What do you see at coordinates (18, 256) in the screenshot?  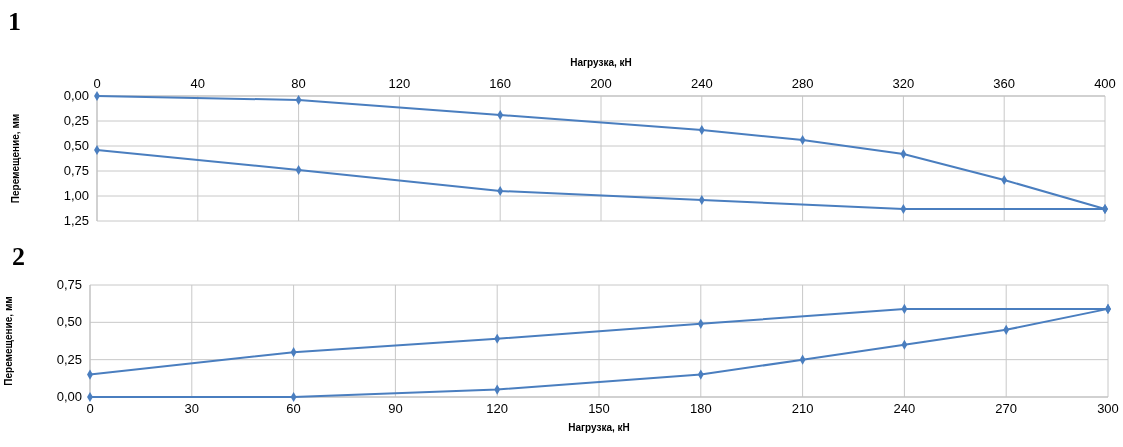 I see `chart-title: 2` at bounding box center [18, 256].